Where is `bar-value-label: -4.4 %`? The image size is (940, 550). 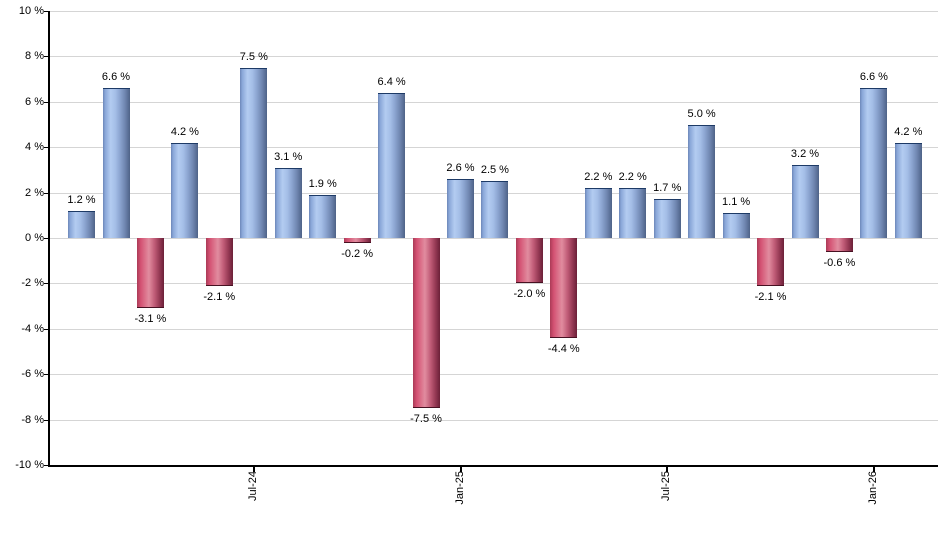 bar-value-label: -4.4 % is located at coordinates (563, 348).